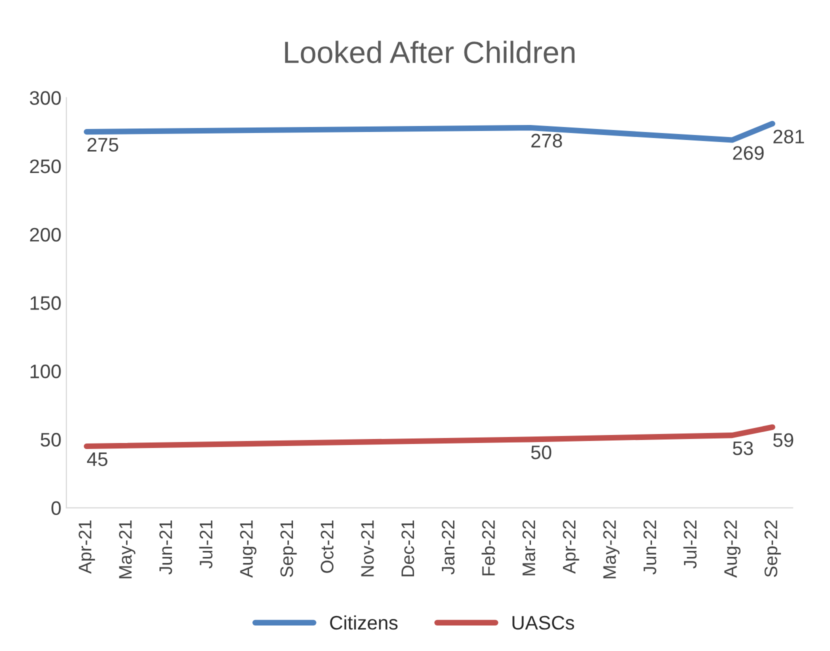 This screenshot has height=651, width=830. I want to click on x-tick-label: Oct-21, so click(327, 546).